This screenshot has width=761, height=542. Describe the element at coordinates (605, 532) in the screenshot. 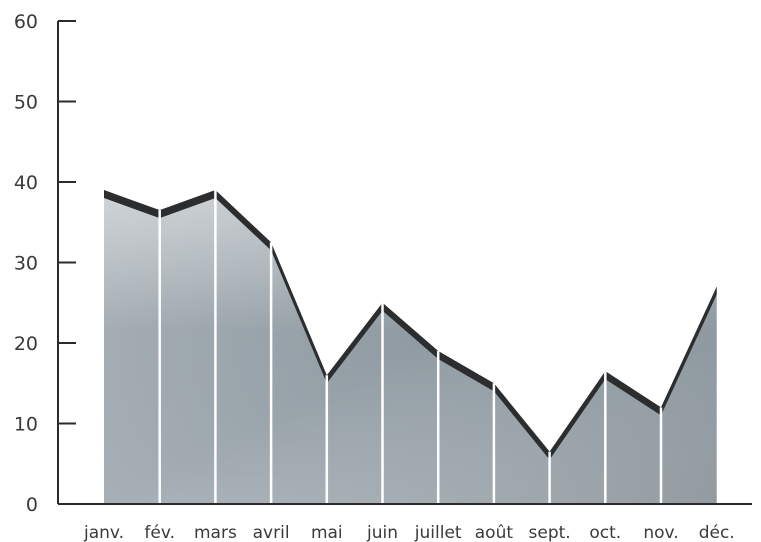

I see `x-tick-label: oct.` at that location.